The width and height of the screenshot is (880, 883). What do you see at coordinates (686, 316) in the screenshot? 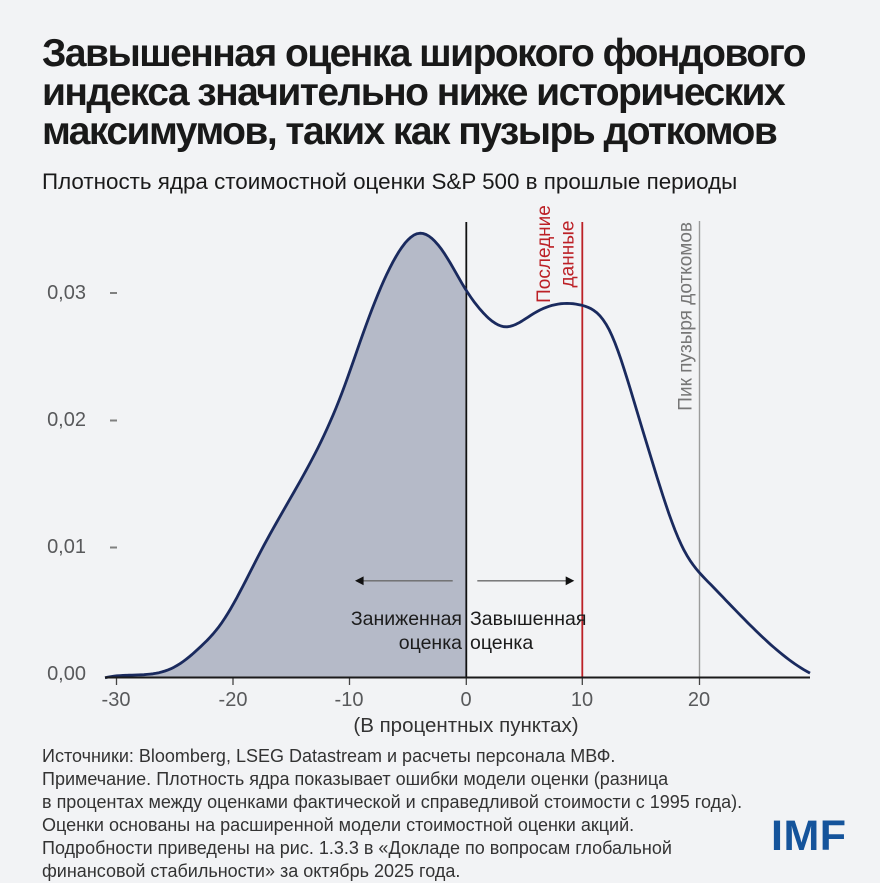
I see `svg-text: Пик пузыря доткомов` at bounding box center [686, 316].